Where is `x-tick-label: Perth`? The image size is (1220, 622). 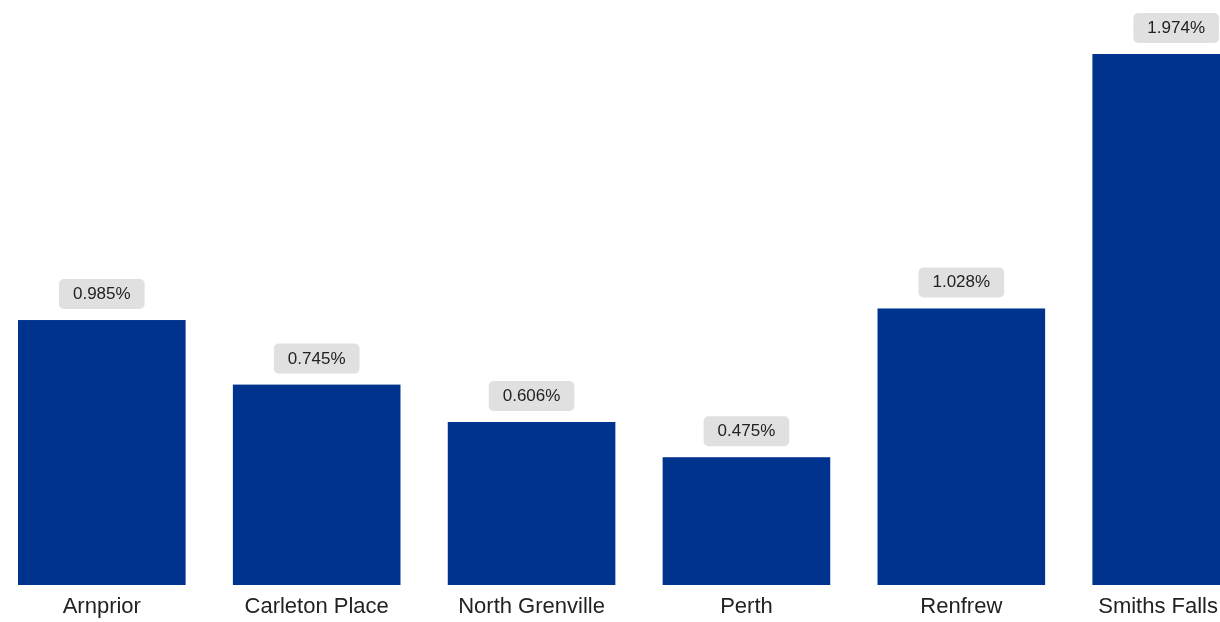 x-tick-label: Perth is located at coordinates (746, 605).